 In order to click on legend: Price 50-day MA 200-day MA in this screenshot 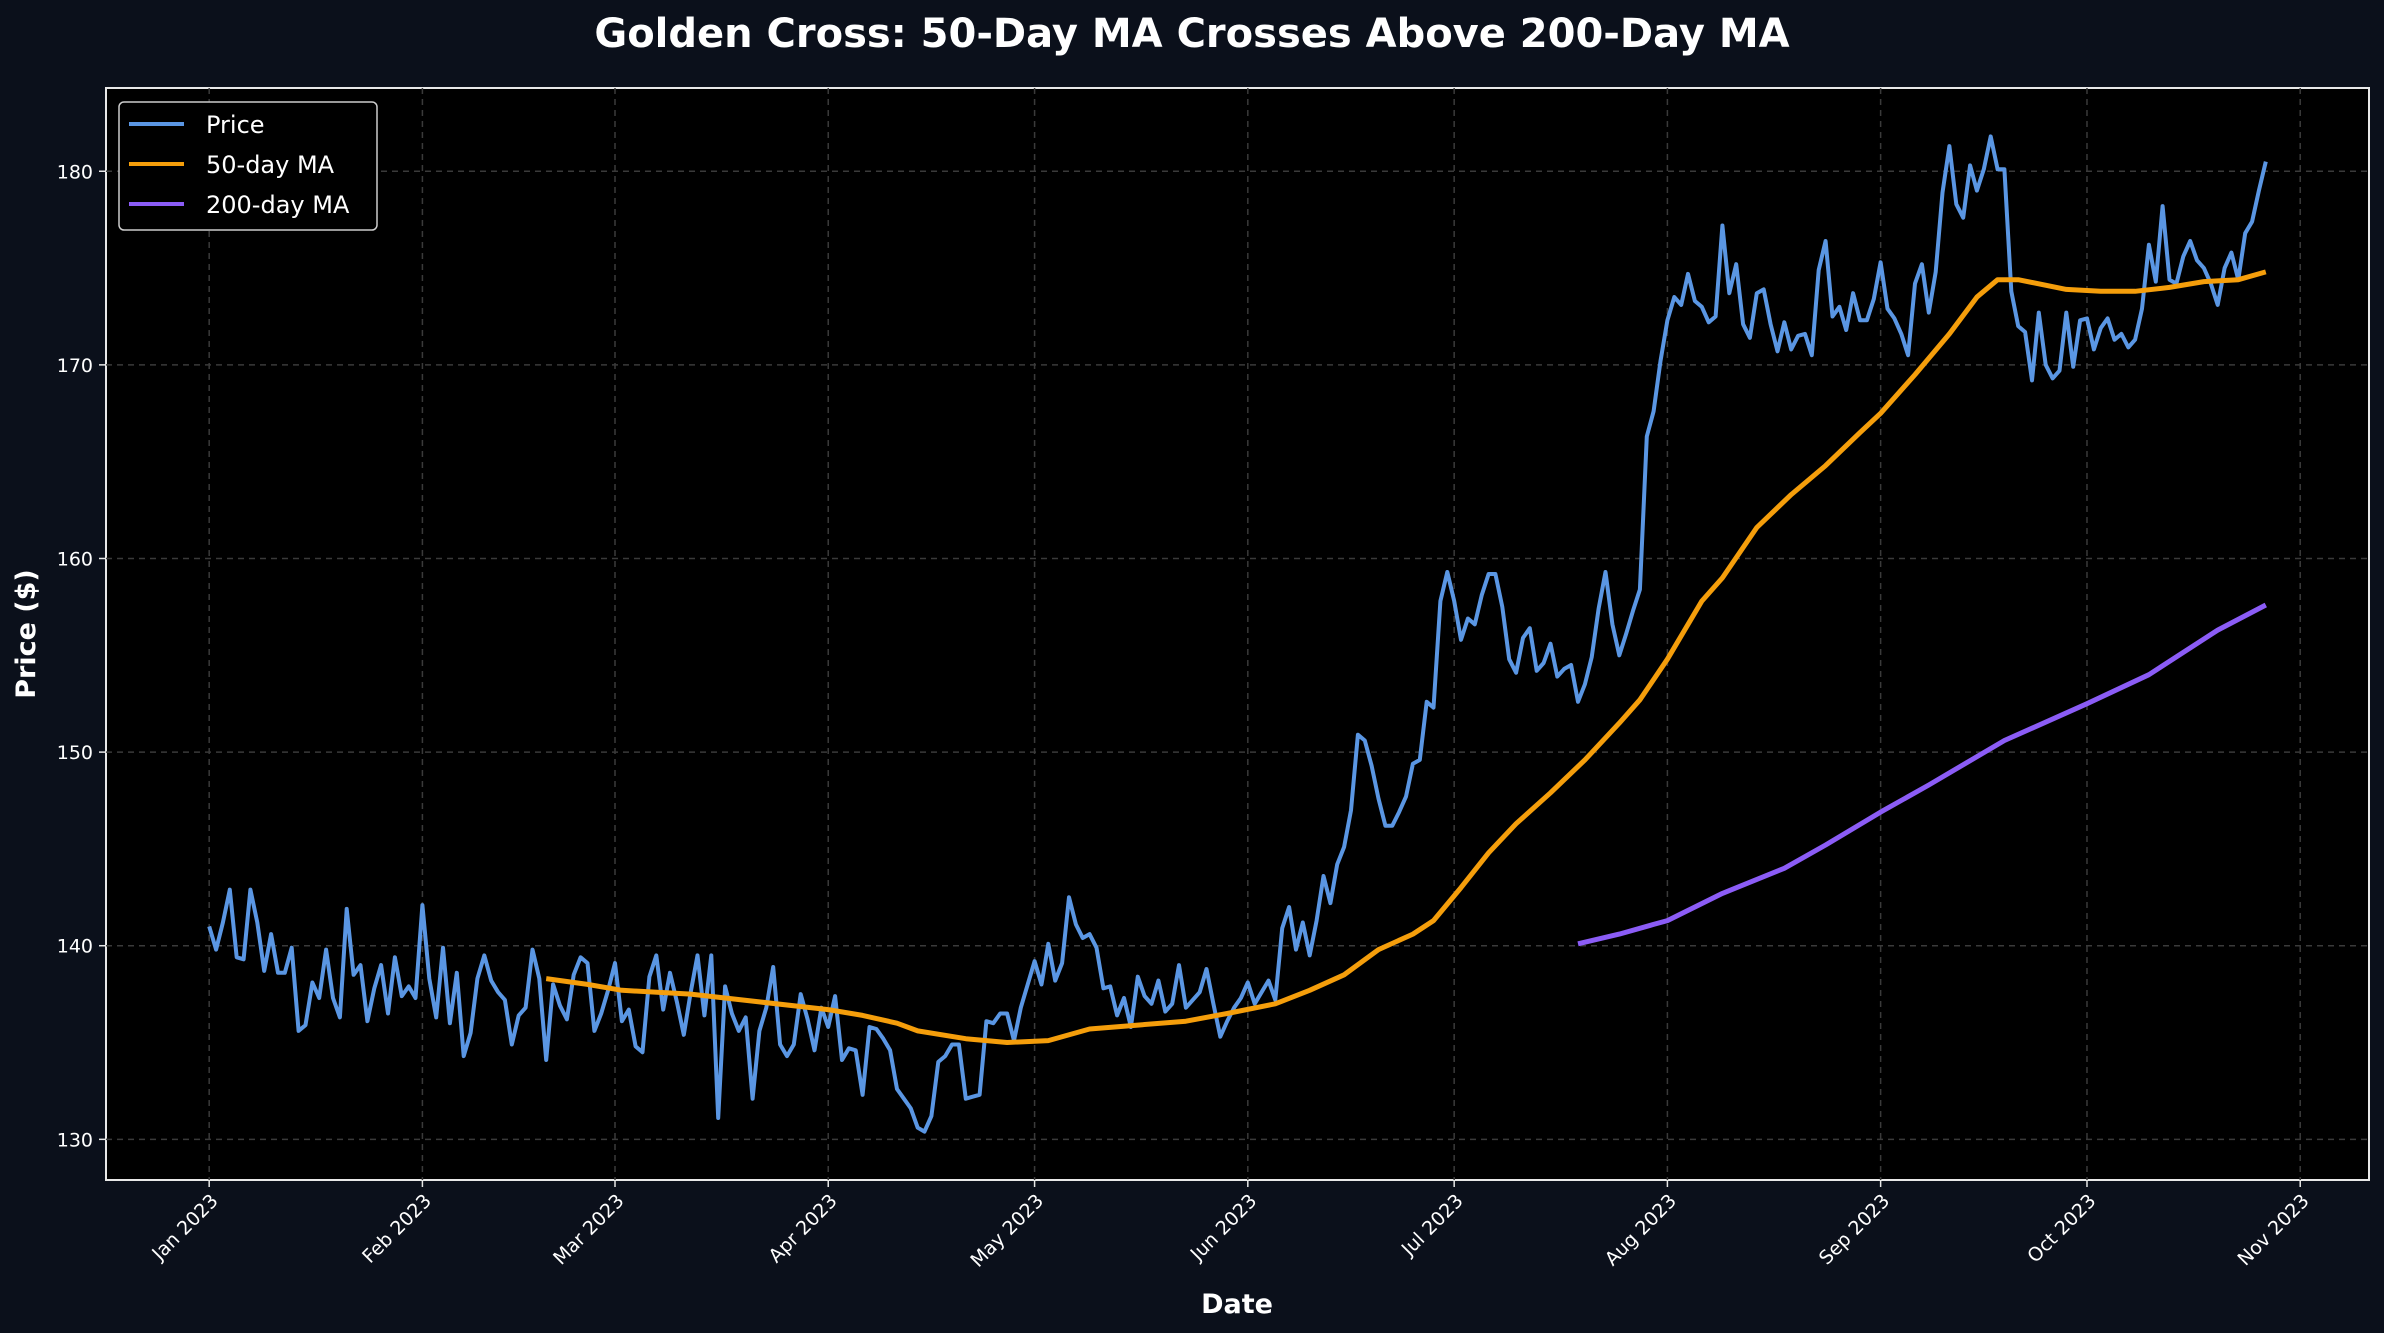, I will do `click(248, 166)`.